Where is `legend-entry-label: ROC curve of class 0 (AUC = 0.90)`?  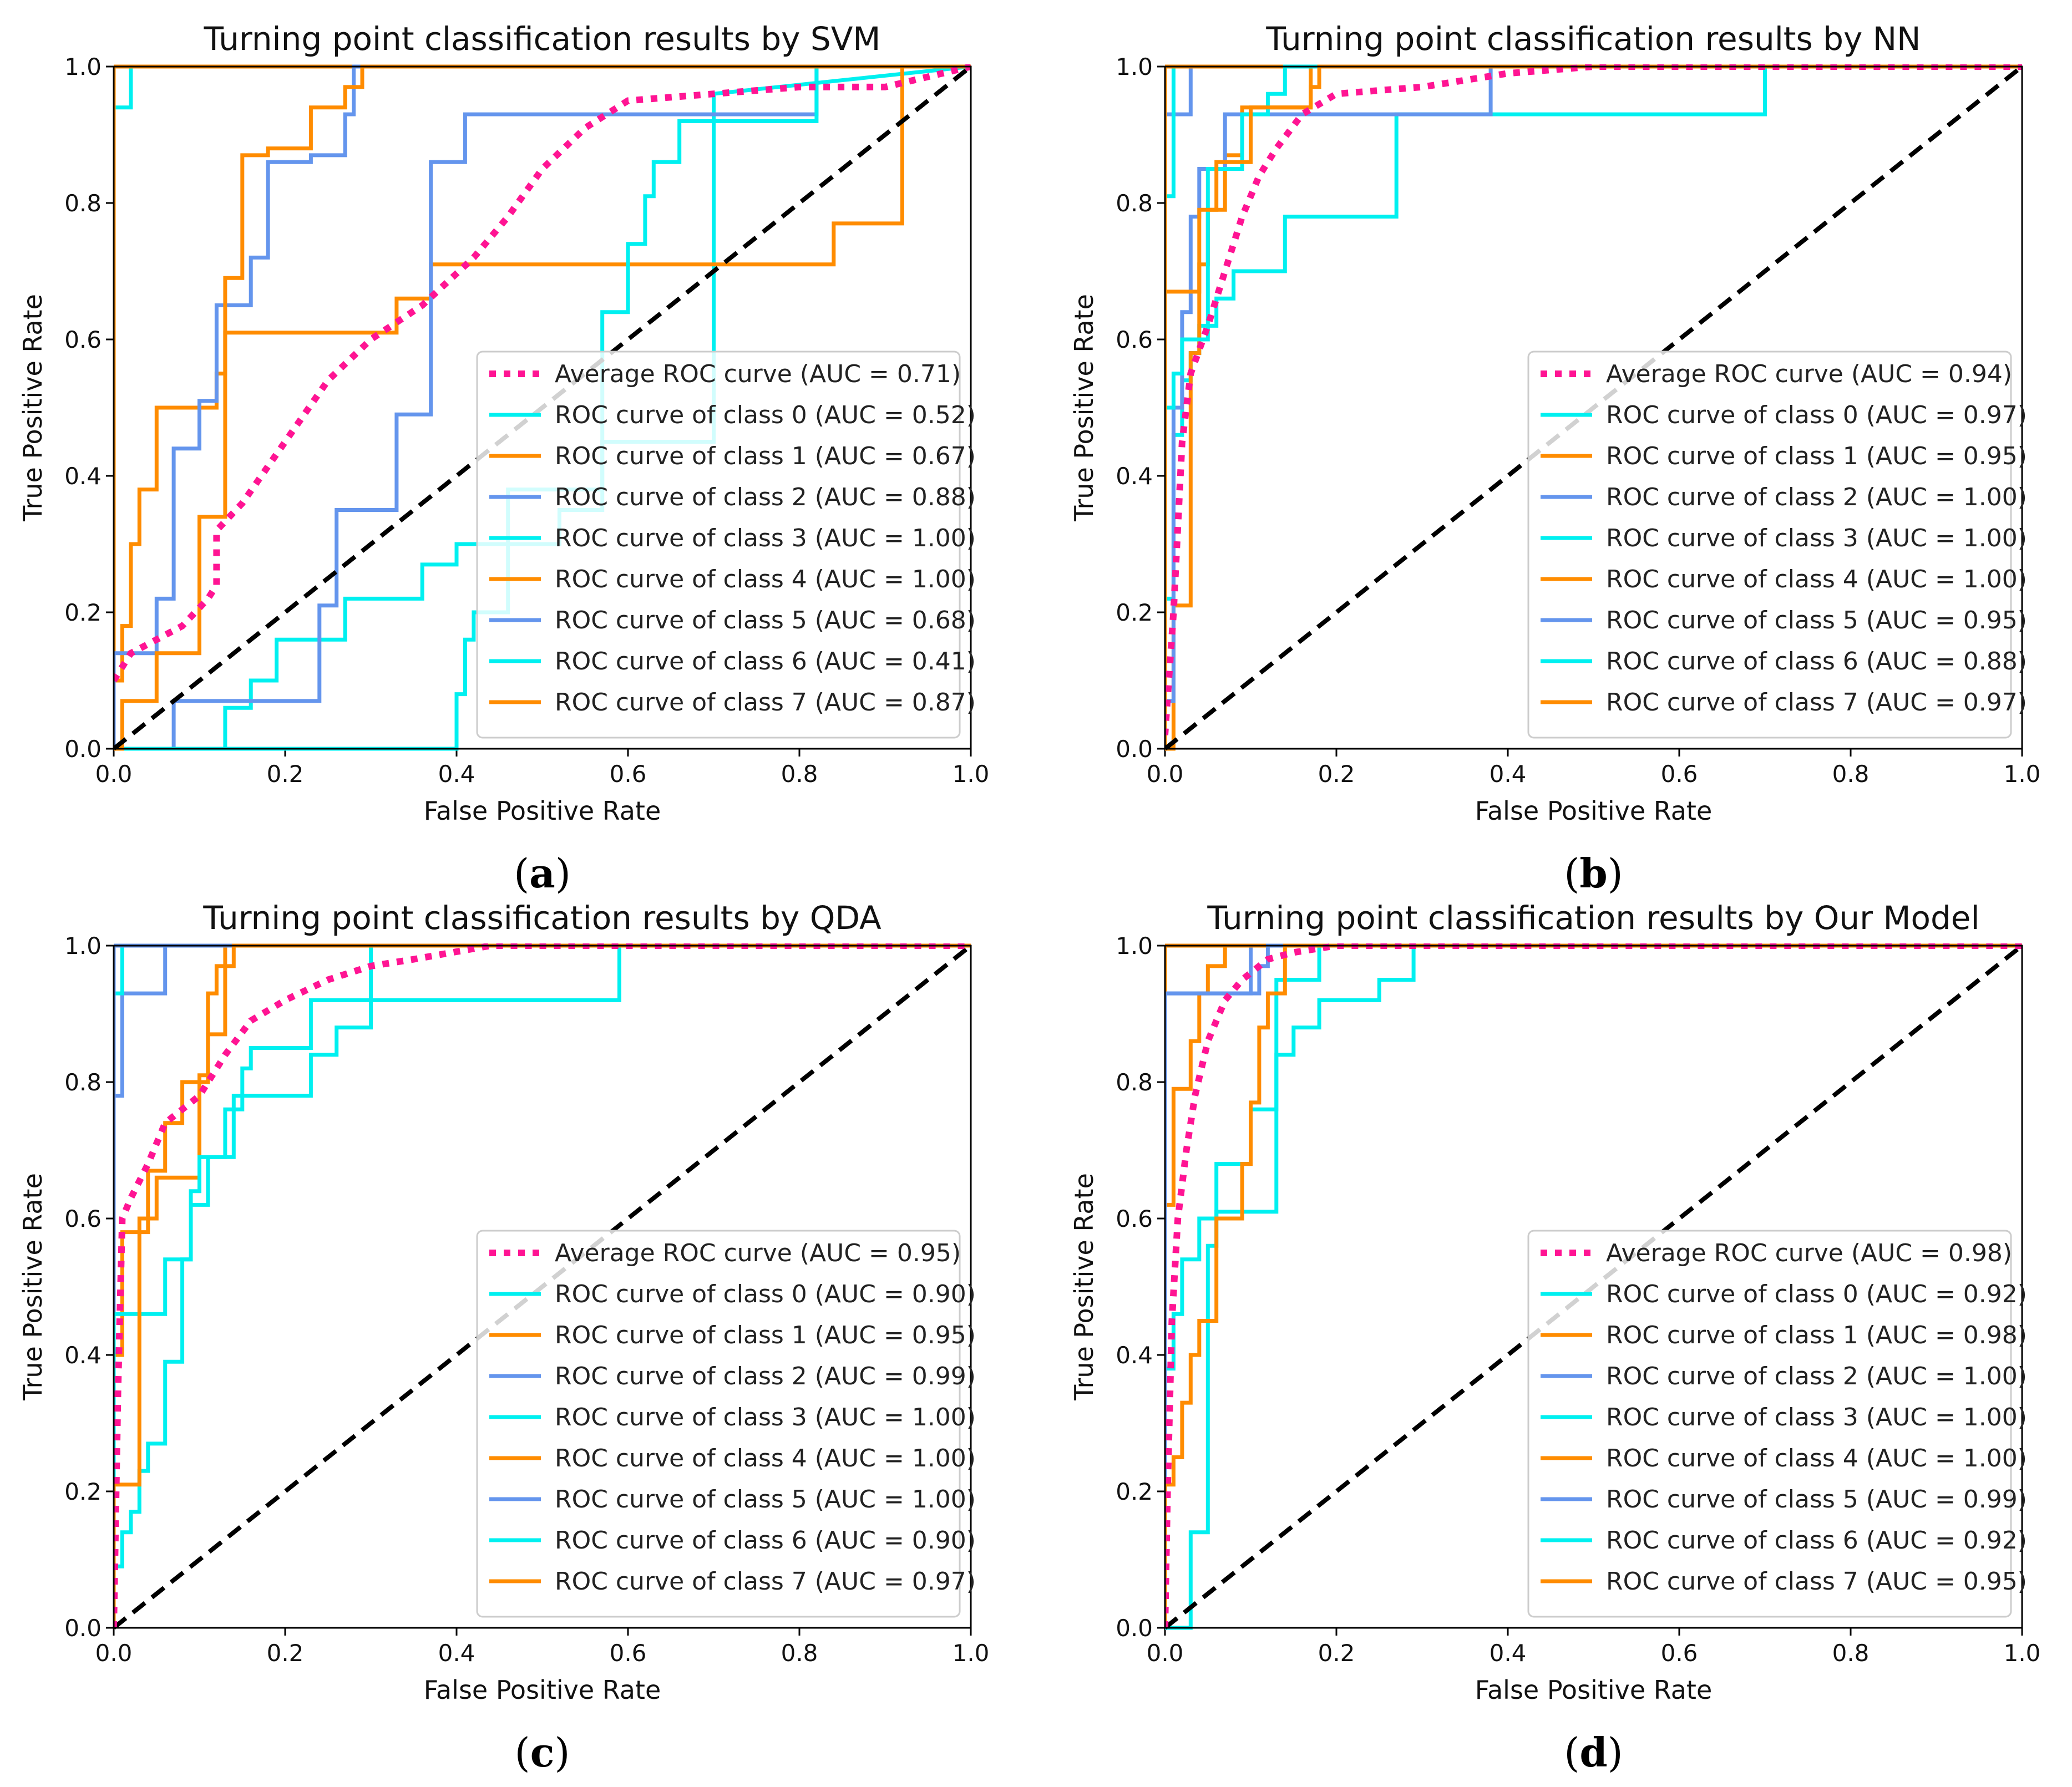
legend-entry-label: ROC curve of class 0 (AUC = 0.90) is located at coordinates (766, 1294).